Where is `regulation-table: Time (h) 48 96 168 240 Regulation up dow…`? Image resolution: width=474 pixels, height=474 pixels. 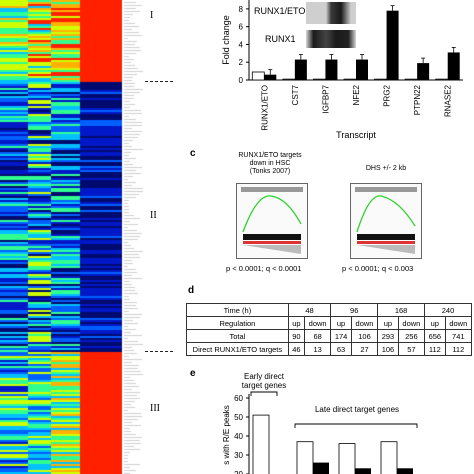 regulation-table: Time (h) 48 96 168 240 Regulation up dow… is located at coordinates (329, 329).